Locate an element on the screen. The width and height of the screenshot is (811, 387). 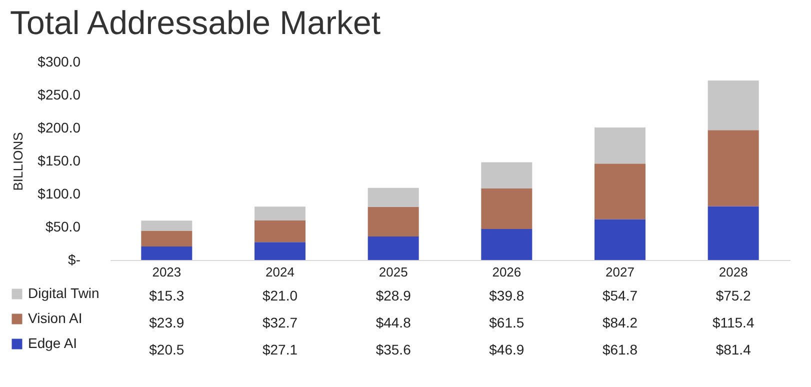
data-label: $28.9 is located at coordinates (394, 296).